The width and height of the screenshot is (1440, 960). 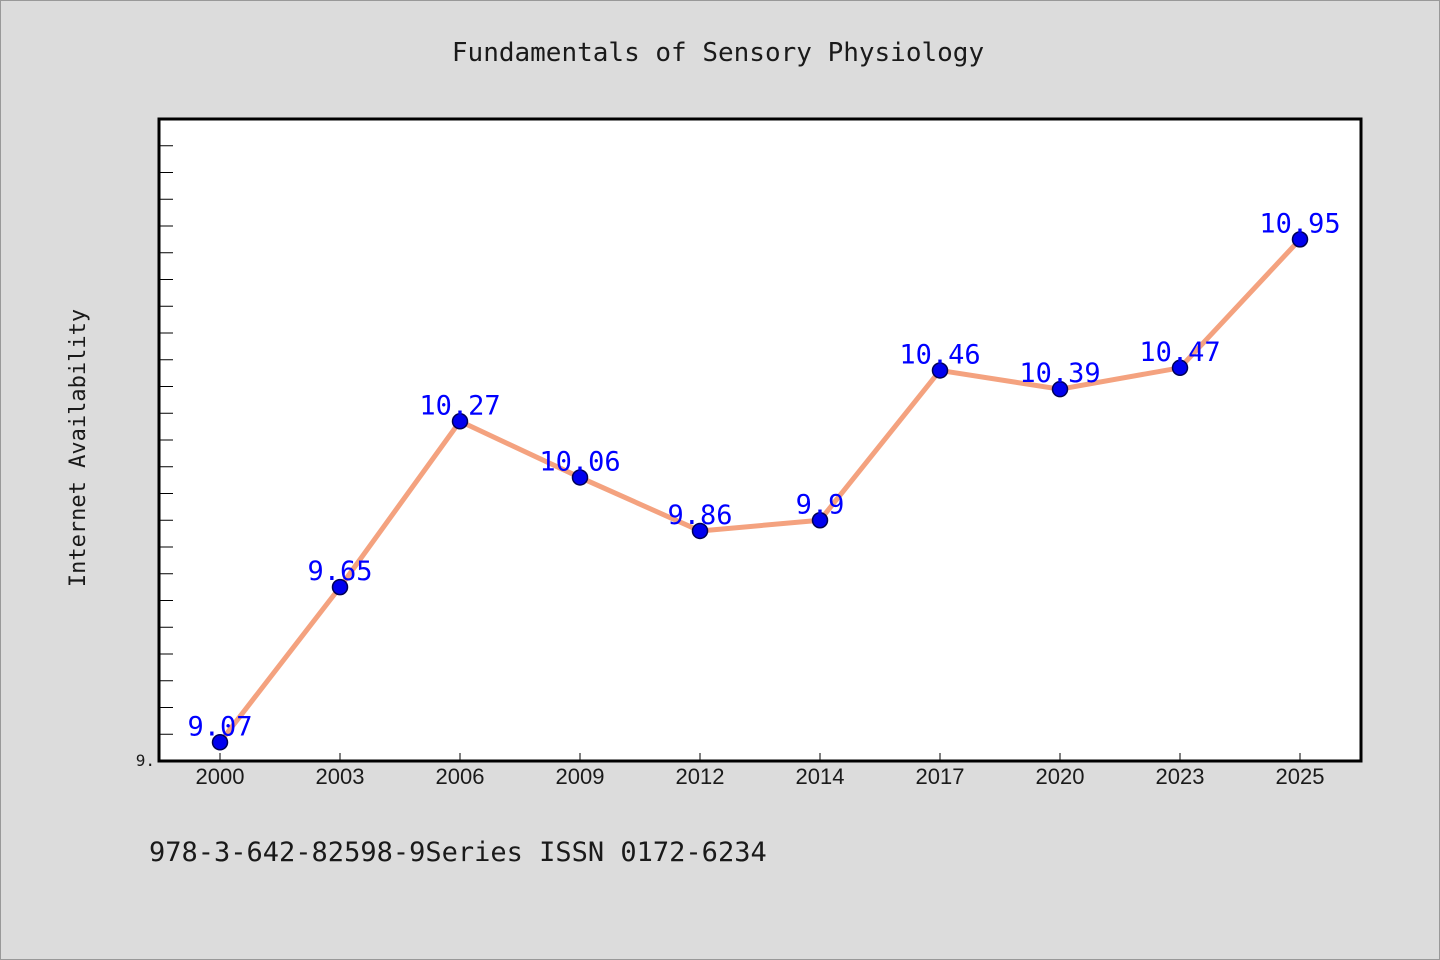 I want to click on data-label: 10.95, so click(x=1299, y=223).